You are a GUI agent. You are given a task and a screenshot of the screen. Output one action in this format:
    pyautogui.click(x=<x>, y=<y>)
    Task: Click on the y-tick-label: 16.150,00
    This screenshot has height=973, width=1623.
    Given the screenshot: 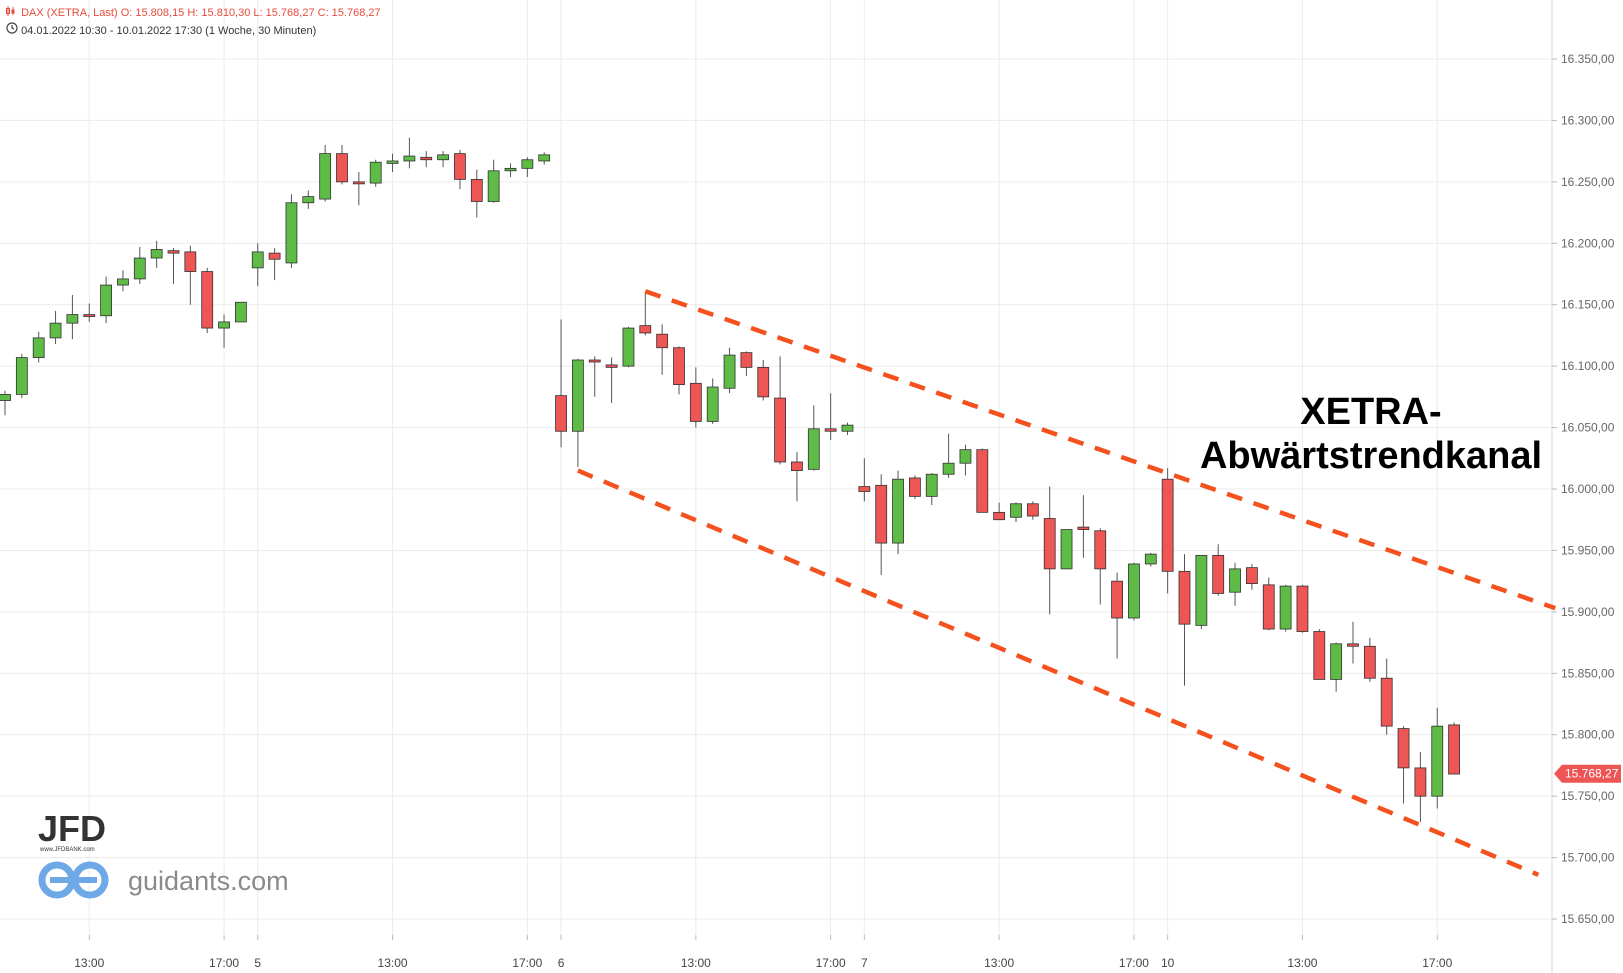 What is the action you would take?
    pyautogui.click(x=1588, y=305)
    